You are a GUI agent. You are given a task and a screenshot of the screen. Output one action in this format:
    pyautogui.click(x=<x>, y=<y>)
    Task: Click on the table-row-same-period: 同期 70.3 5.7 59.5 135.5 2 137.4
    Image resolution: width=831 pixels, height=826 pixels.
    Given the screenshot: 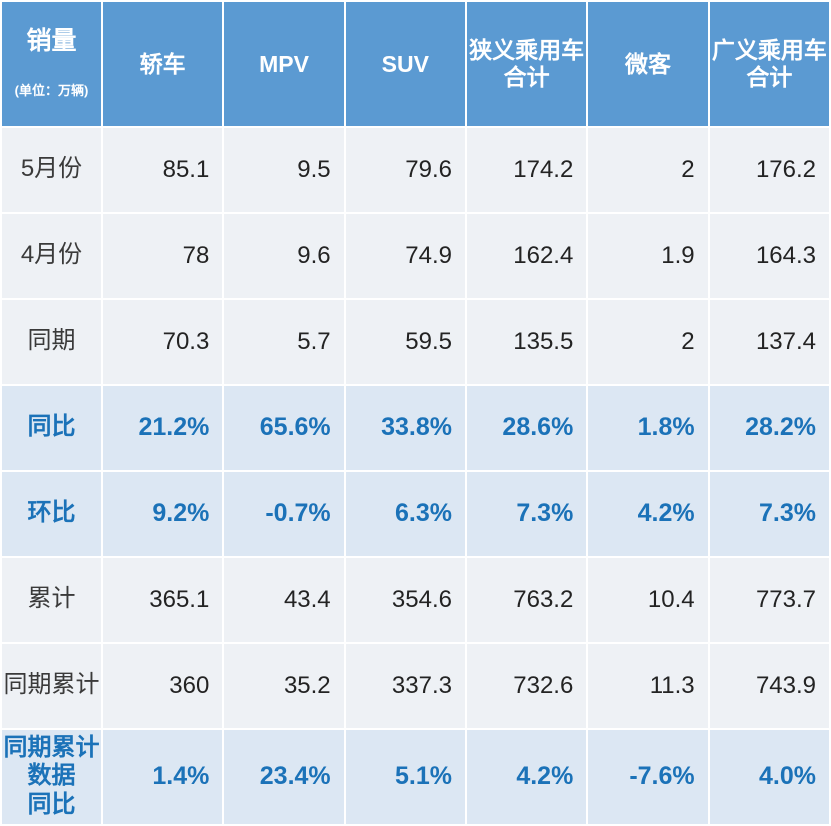 What is the action you would take?
    pyautogui.click(x=415, y=341)
    